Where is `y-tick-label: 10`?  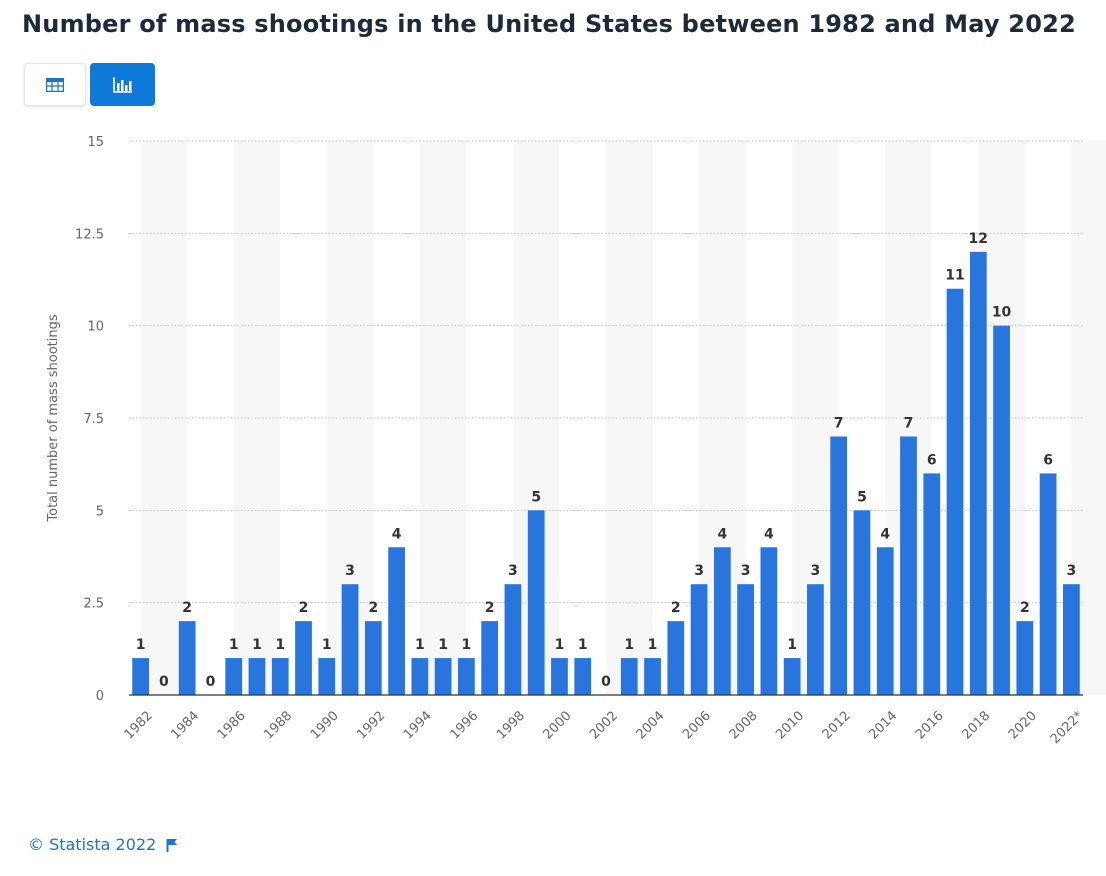
y-tick-label: 10 is located at coordinates (95, 327).